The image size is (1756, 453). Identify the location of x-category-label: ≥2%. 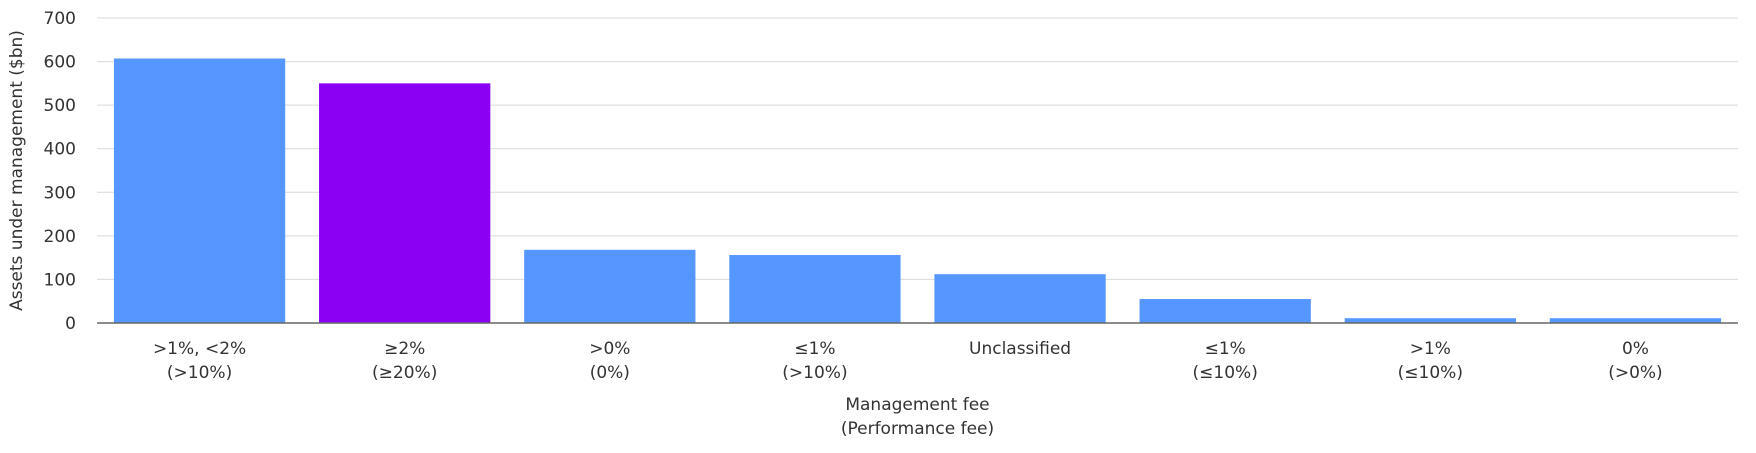
(404, 349).